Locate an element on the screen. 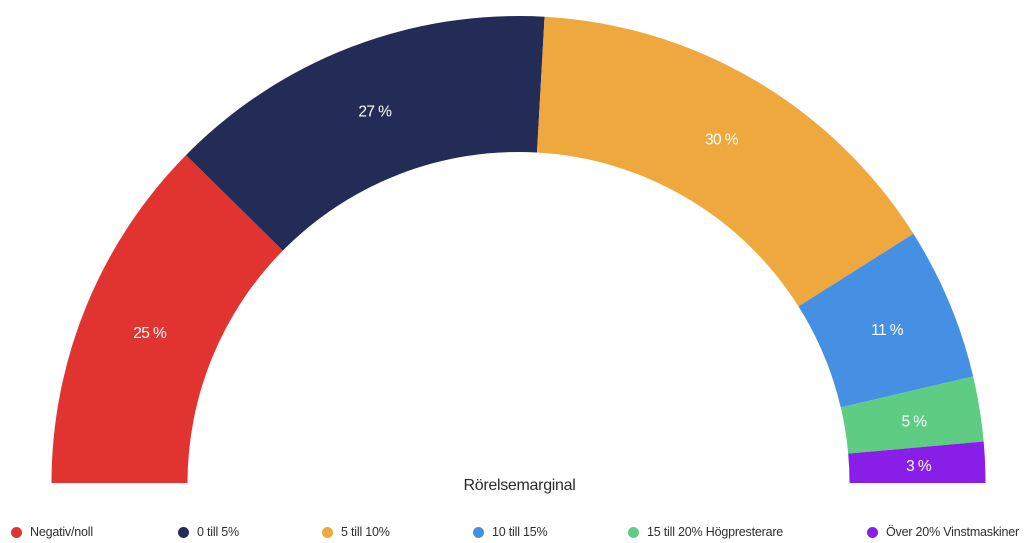 The height and width of the screenshot is (543, 1024). svg-text: 30 % is located at coordinates (722, 139).